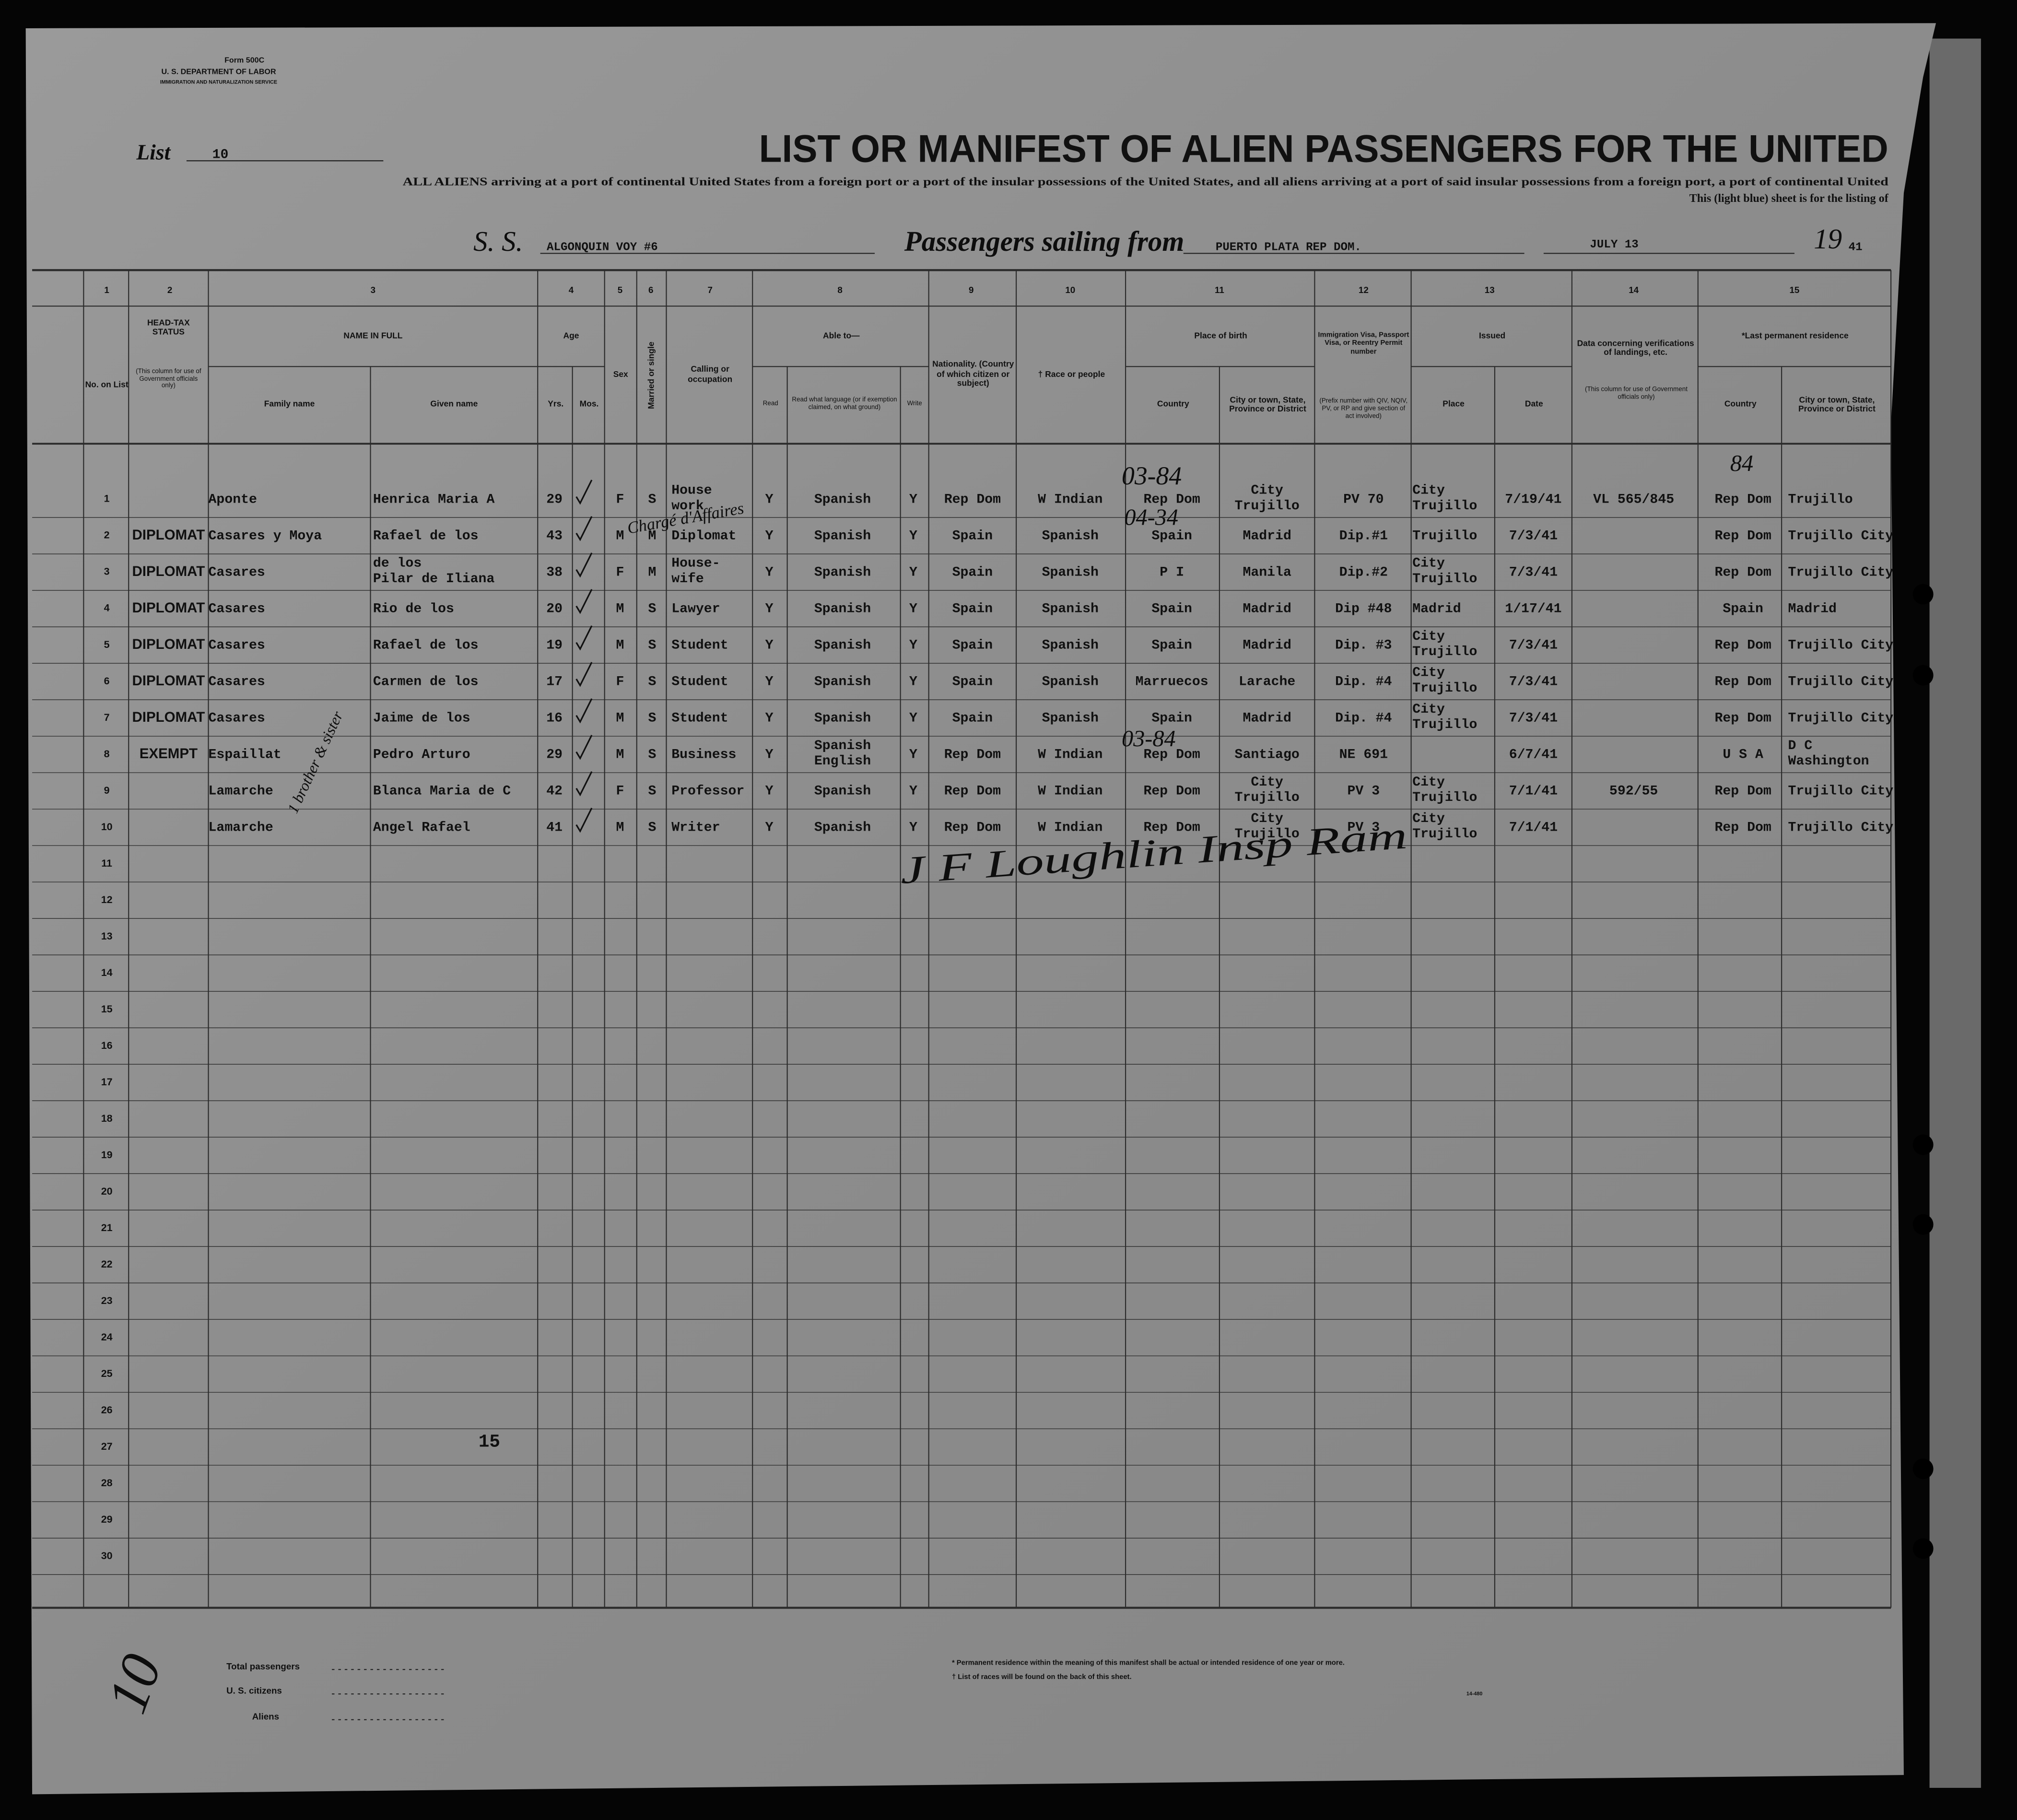  I want to click on cell-occupation: wife, so click(687, 580).